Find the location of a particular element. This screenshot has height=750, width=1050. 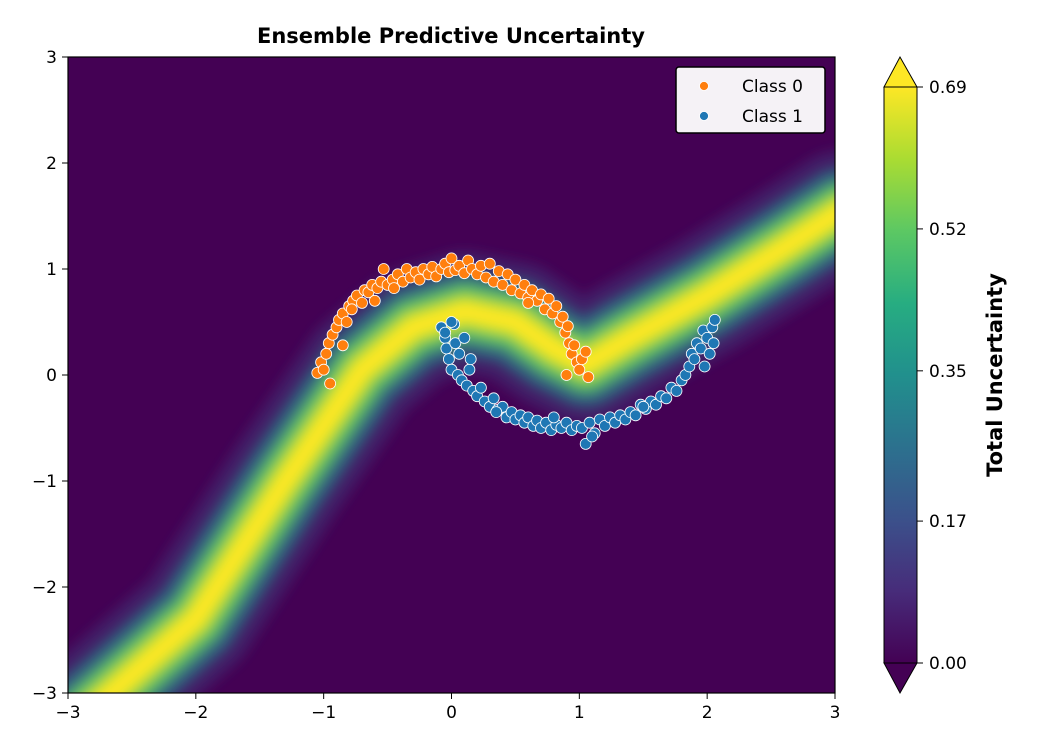

legend: Class 0 Class 1 is located at coordinates (750, 100).